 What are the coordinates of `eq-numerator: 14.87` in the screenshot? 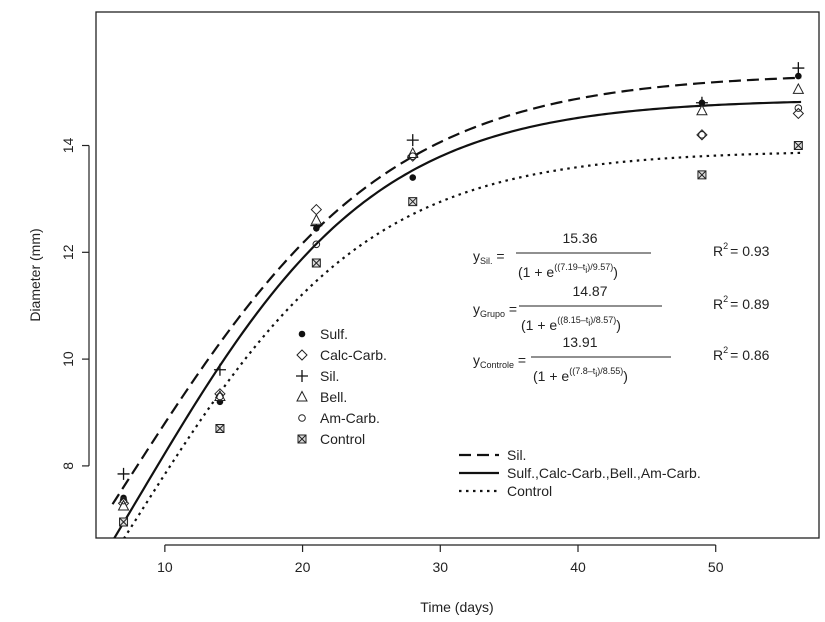 It's located at (589, 291).